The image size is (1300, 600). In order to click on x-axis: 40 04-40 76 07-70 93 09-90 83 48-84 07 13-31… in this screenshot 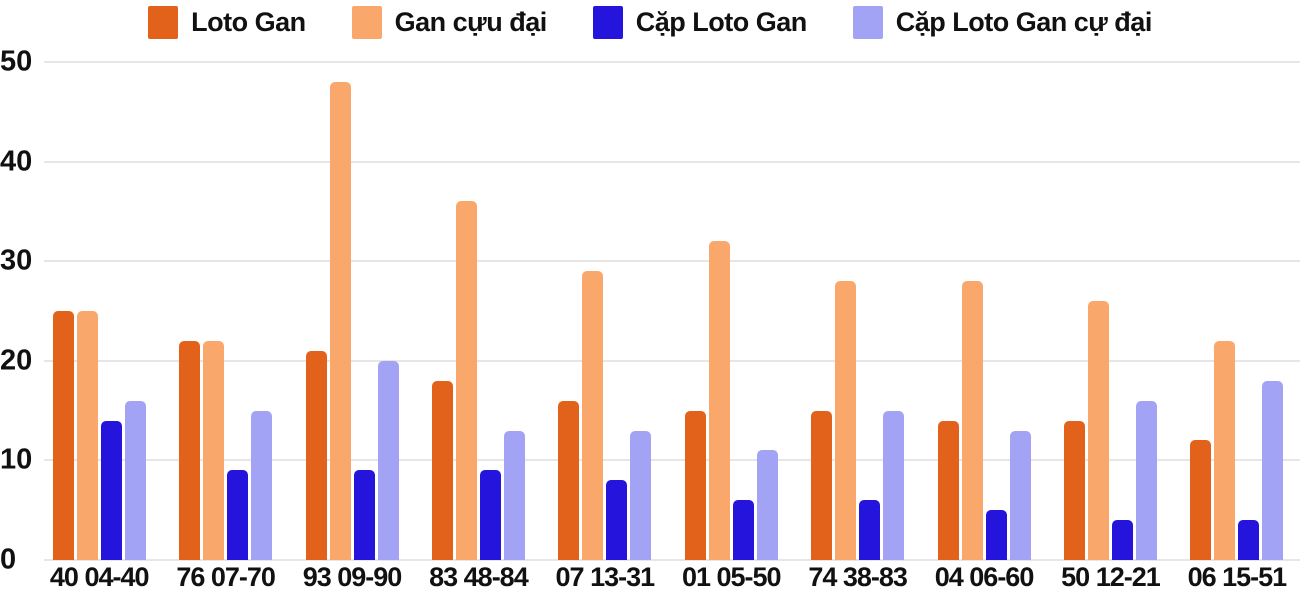, I will do `click(668, 577)`.